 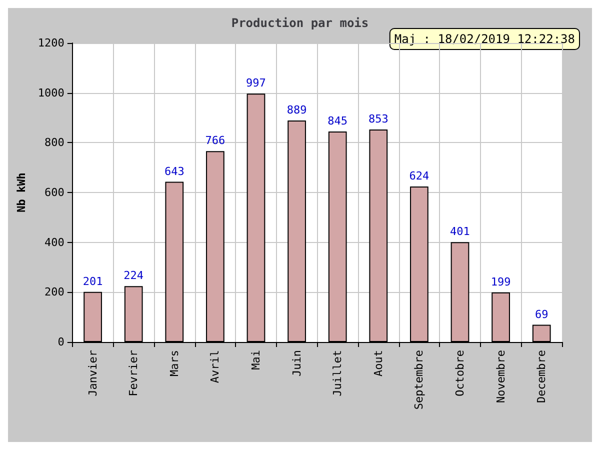 I want to click on data-label: 624, so click(x=419, y=176).